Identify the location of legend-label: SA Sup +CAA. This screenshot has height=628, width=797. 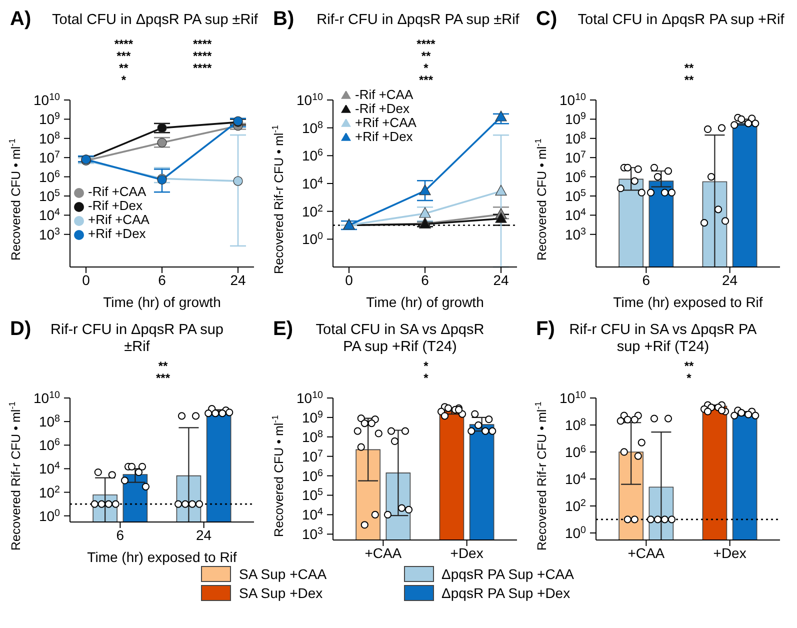
(283, 574).